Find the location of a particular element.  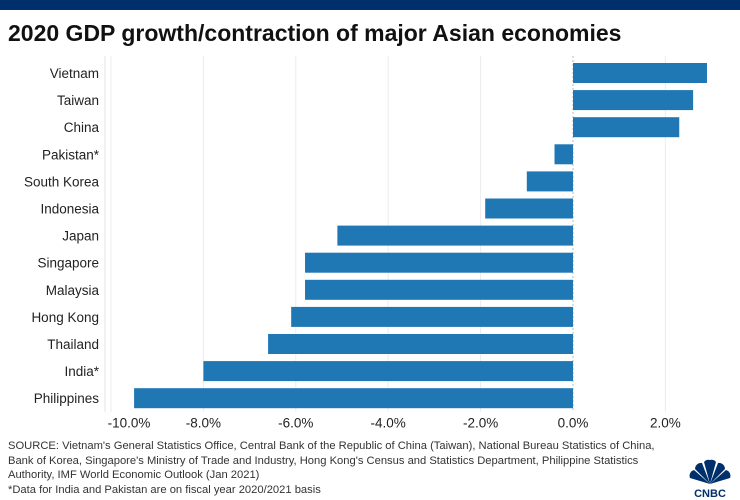

bar-hong-kong is located at coordinates (432, 316).